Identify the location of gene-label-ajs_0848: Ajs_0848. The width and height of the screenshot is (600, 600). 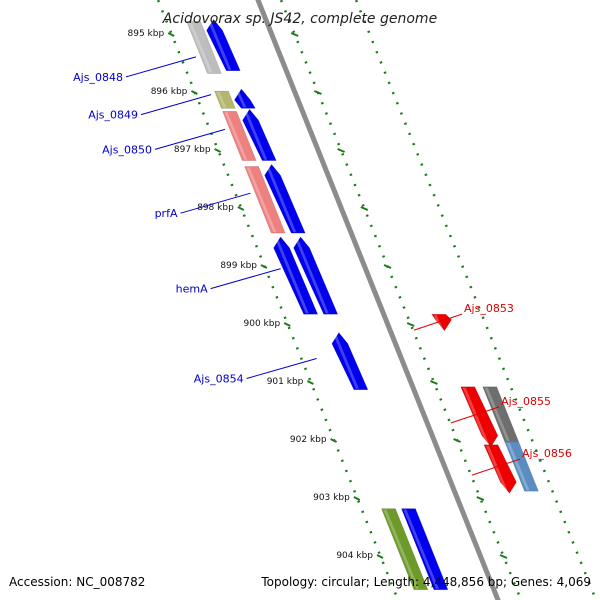
(98, 77).